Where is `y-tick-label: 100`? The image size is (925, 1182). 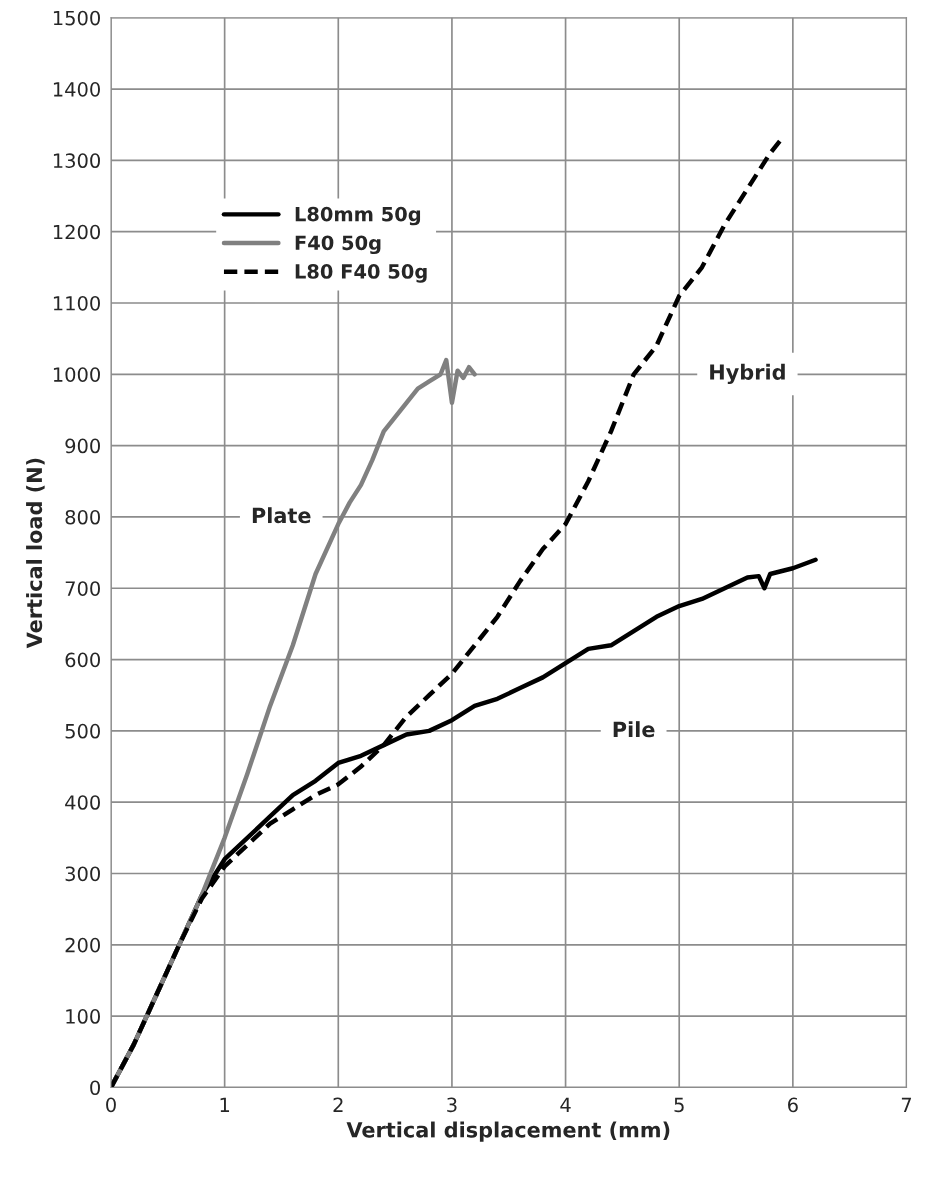
y-tick-label: 100 is located at coordinates (83, 1016).